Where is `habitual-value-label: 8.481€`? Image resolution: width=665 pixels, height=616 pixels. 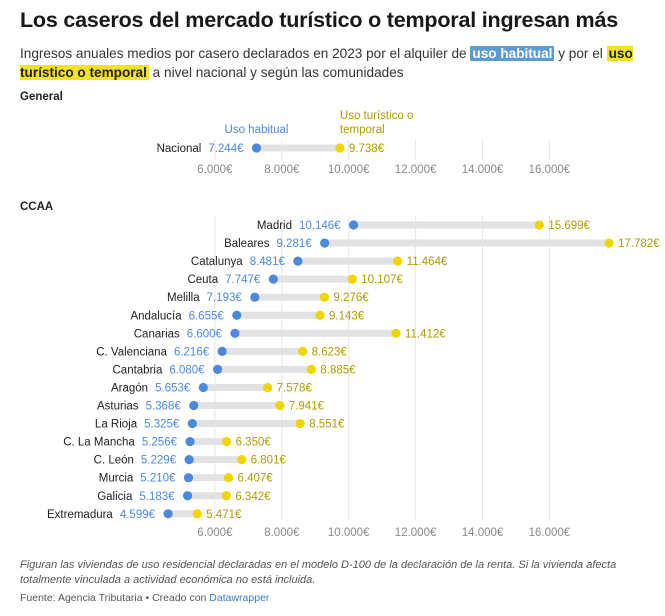
habitual-value-label: 8.481€ is located at coordinates (268, 262).